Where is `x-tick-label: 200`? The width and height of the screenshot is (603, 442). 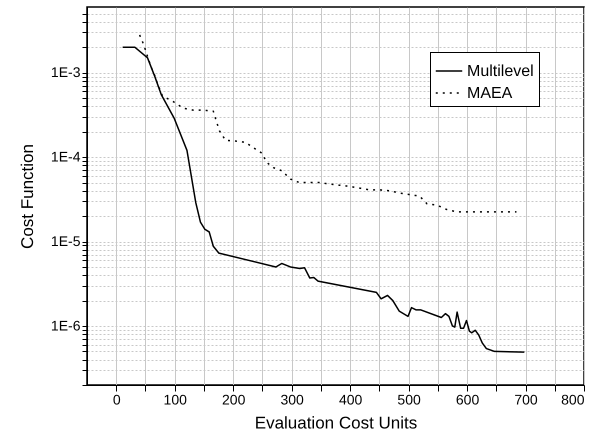
x-tick-label: 200 is located at coordinates (234, 400).